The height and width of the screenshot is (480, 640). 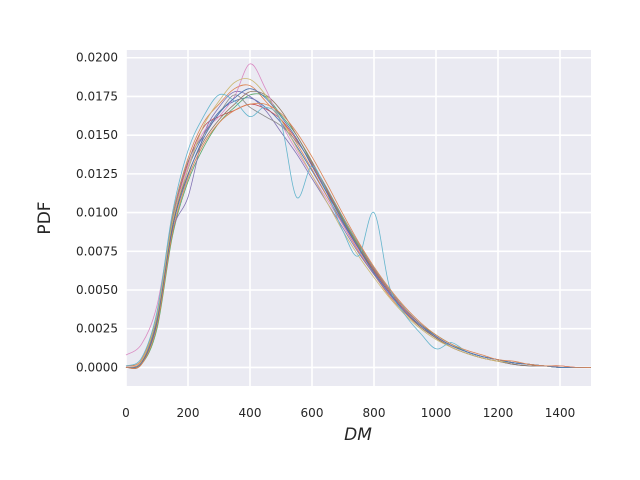 I want to click on x-tick-label: 0, so click(x=126, y=413).